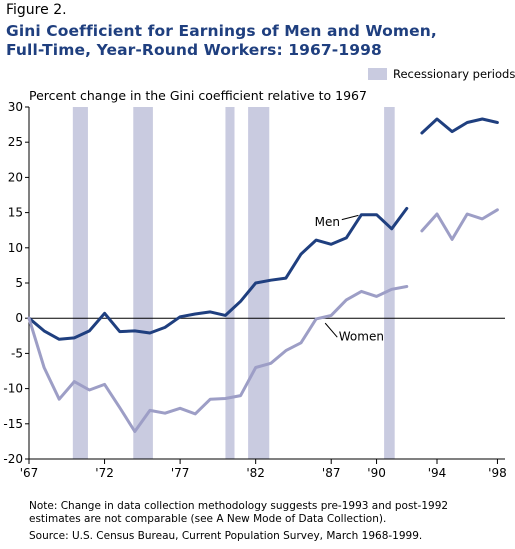 The height and width of the screenshot is (549, 515). I want to click on y-tick-label: -20, so click(13, 459).